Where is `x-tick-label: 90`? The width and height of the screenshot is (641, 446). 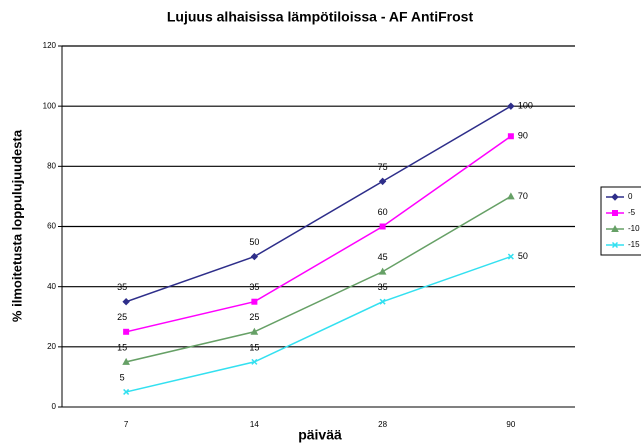
x-tick-label: 90 is located at coordinates (510, 424).